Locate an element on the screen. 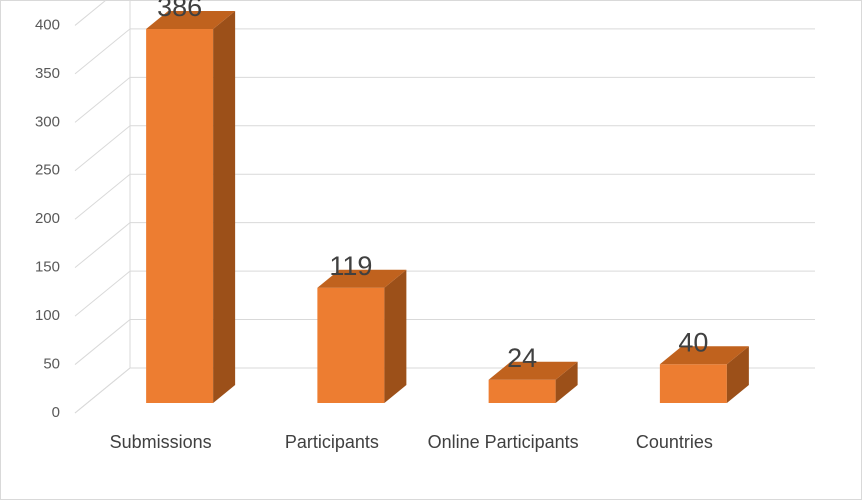 This screenshot has height=500, width=862. x-tick-label-box: Online Participants is located at coordinates (503, 442).